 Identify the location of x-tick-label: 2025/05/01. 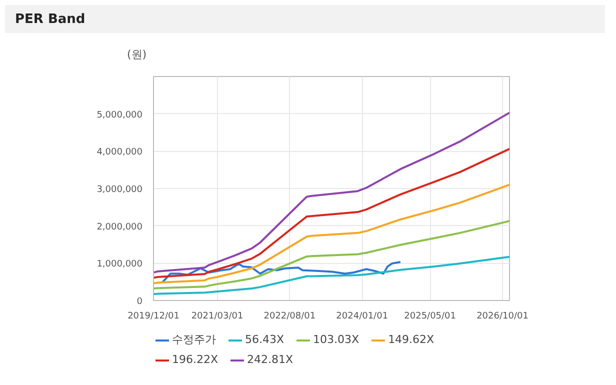
(430, 317).